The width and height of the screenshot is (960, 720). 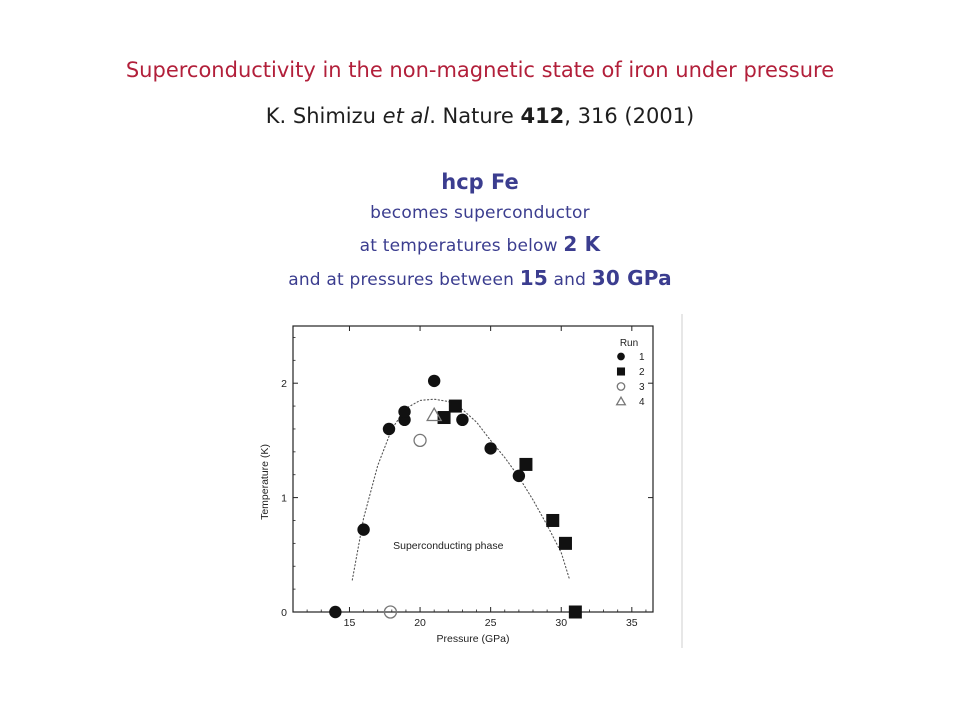 I want to click on legend-label-run-3: 3, so click(x=642, y=387).